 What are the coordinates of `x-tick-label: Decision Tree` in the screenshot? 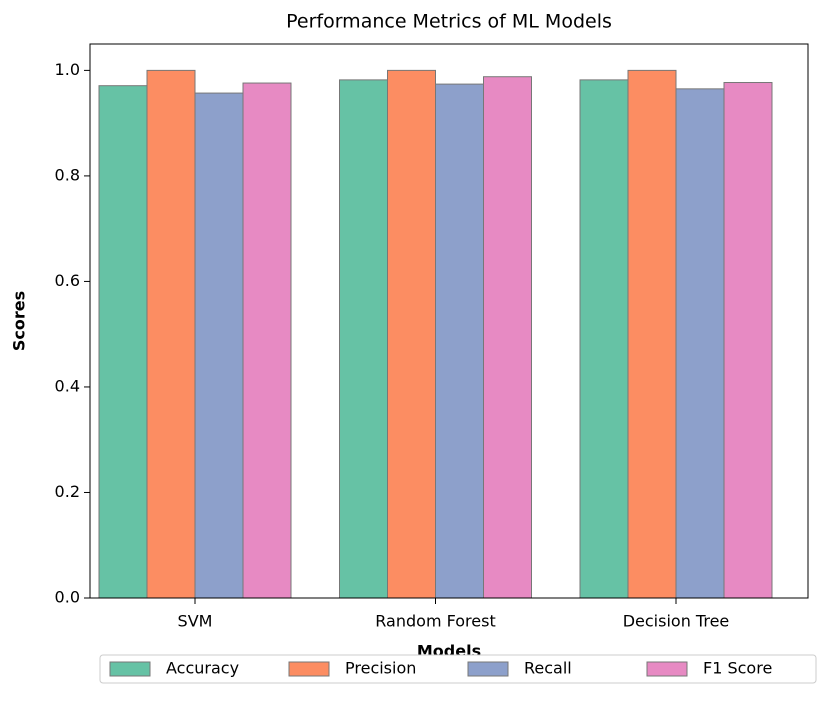 It's located at (676, 621).